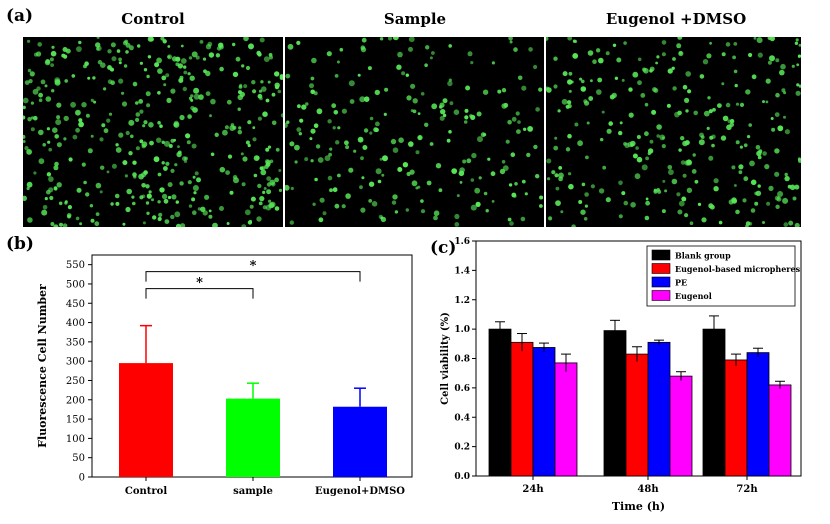  I want to click on y-tick-label: 0.8, so click(462, 360).